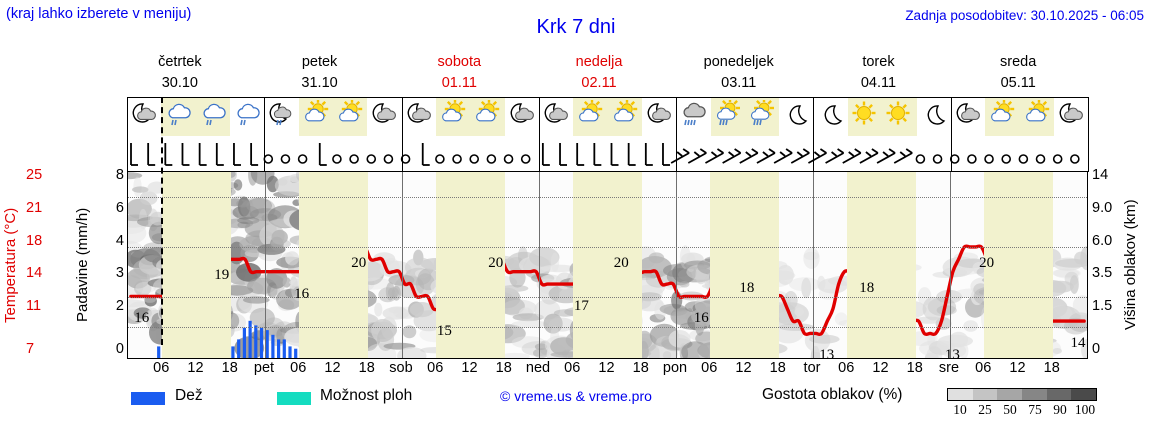  I want to click on cloud-tick: 1.5, so click(1102, 306).